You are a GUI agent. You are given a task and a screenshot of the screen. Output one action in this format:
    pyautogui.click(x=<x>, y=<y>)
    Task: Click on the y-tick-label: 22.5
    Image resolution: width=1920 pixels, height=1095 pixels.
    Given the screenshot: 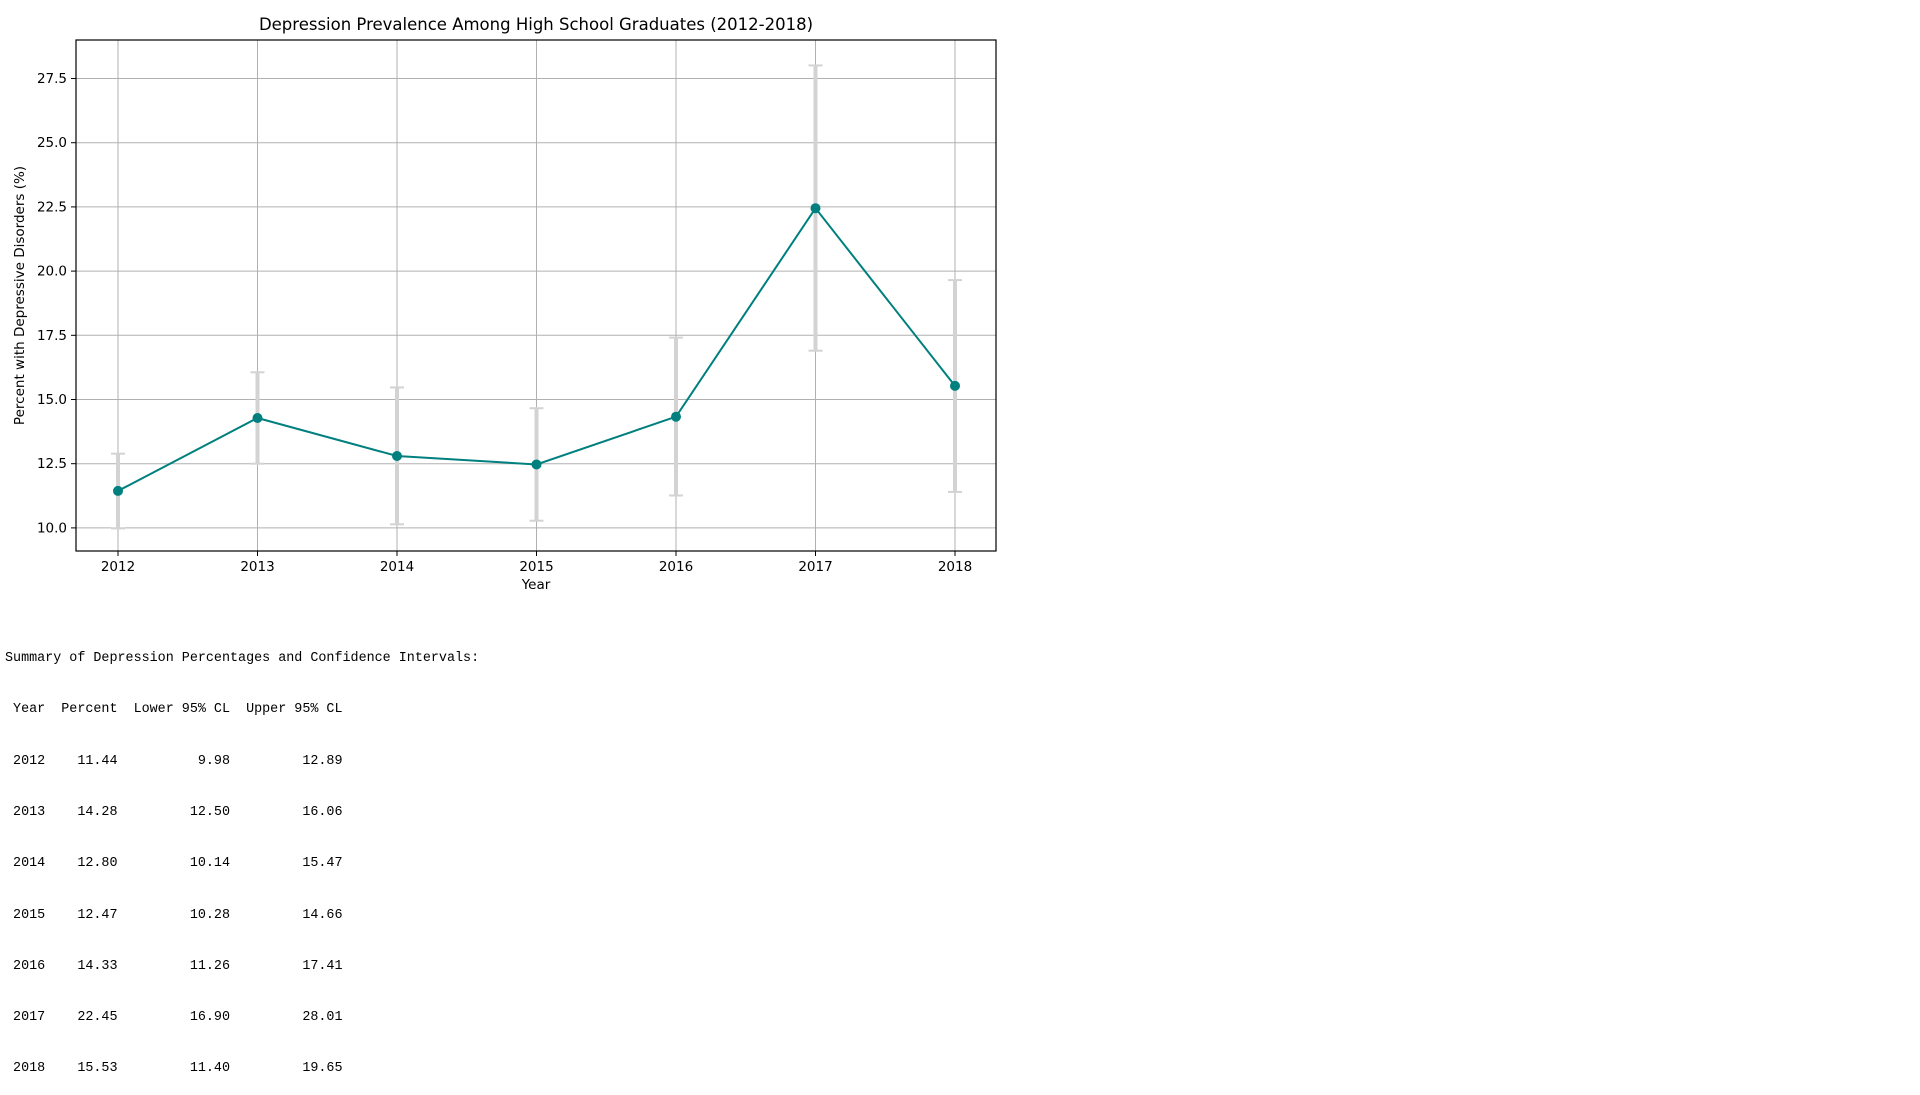 What is the action you would take?
    pyautogui.click(x=52, y=207)
    